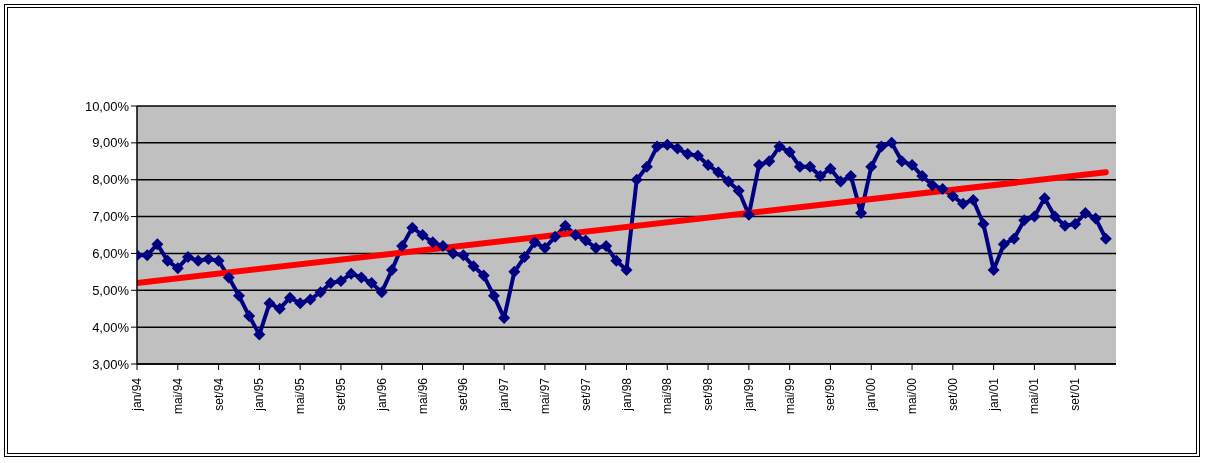  Describe the element at coordinates (830, 394) in the screenshot. I see `x-tick-label: set/99` at that location.